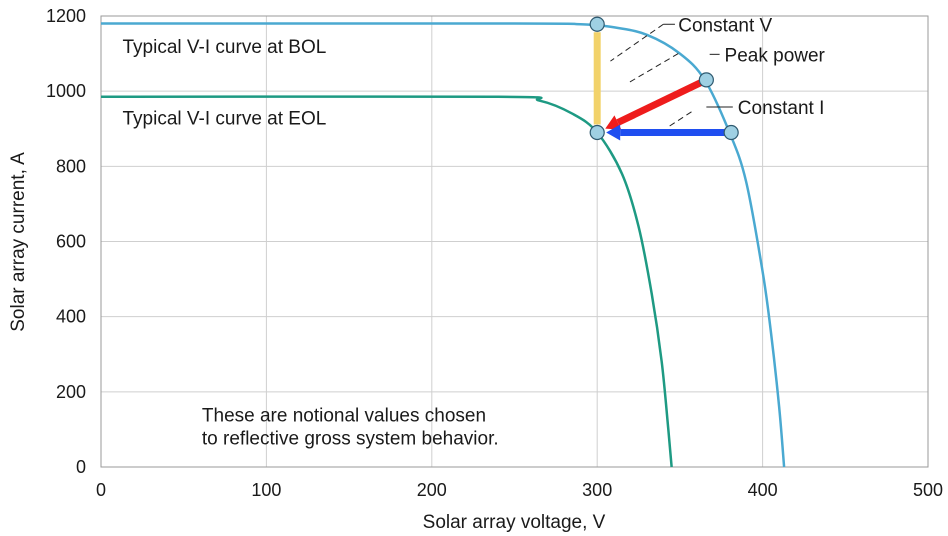 The image size is (948, 536). What do you see at coordinates (225, 47) in the screenshot?
I see `chart-annotation: Typical V-I curve at BOL` at bounding box center [225, 47].